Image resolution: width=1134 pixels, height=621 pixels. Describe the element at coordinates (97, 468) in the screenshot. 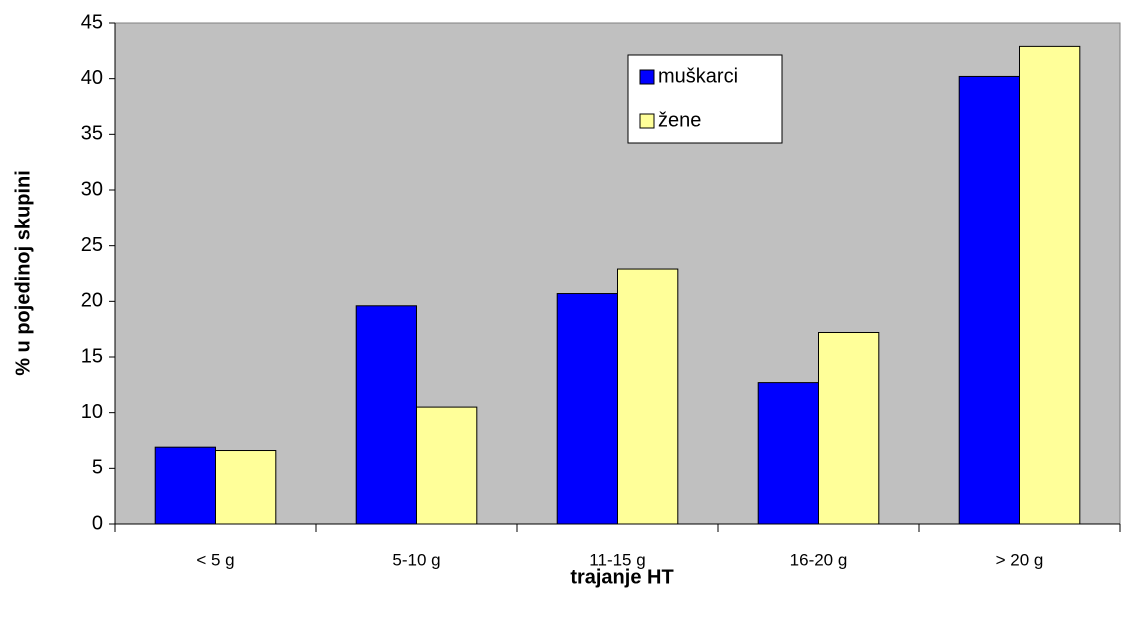

I see `y-tick-label: 5` at that location.